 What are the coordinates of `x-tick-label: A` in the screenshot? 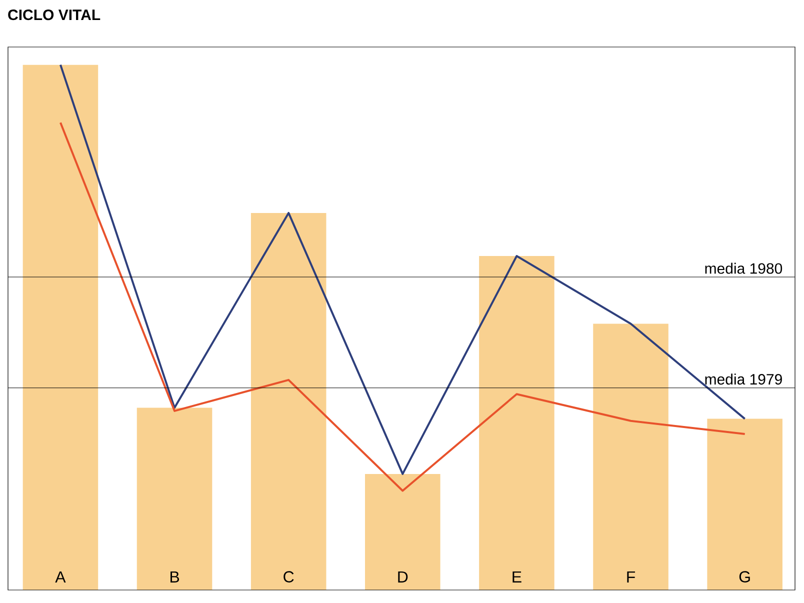 It's located at (60, 576).